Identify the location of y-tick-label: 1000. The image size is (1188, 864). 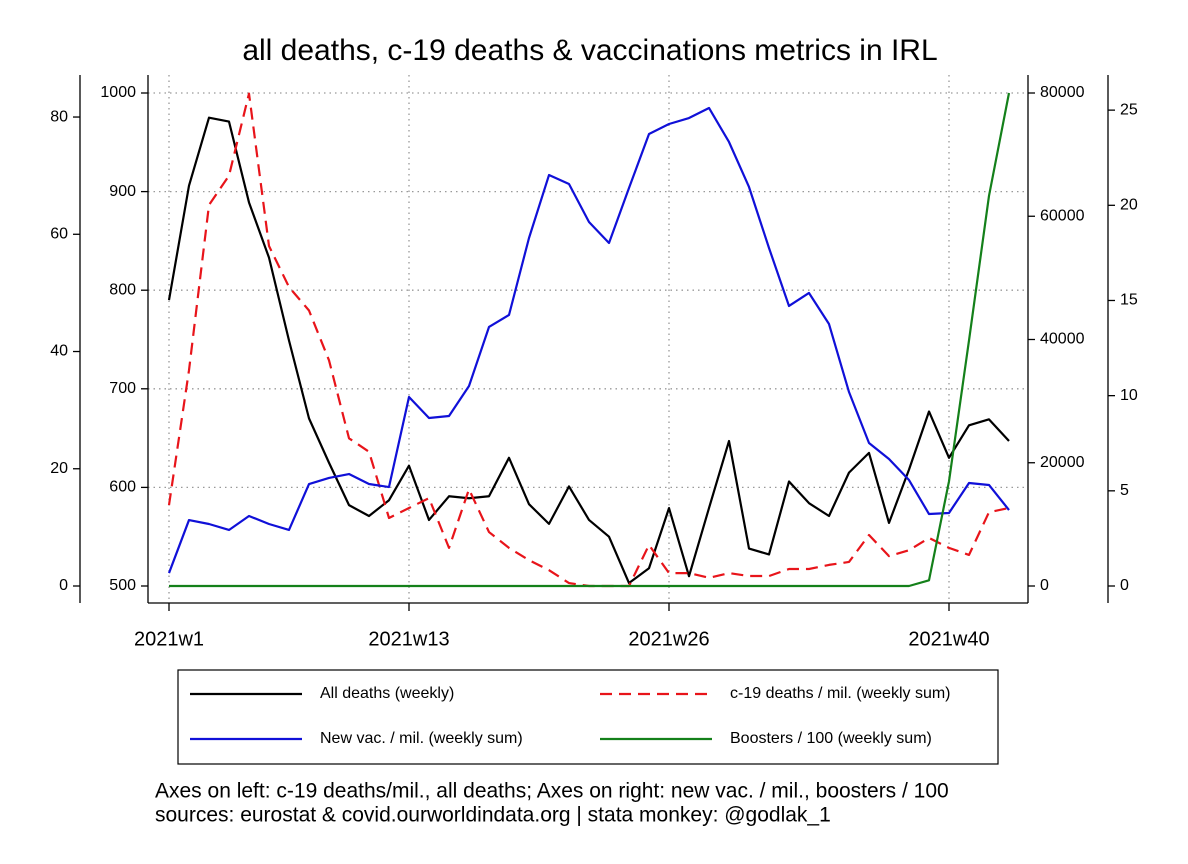
(118, 92).